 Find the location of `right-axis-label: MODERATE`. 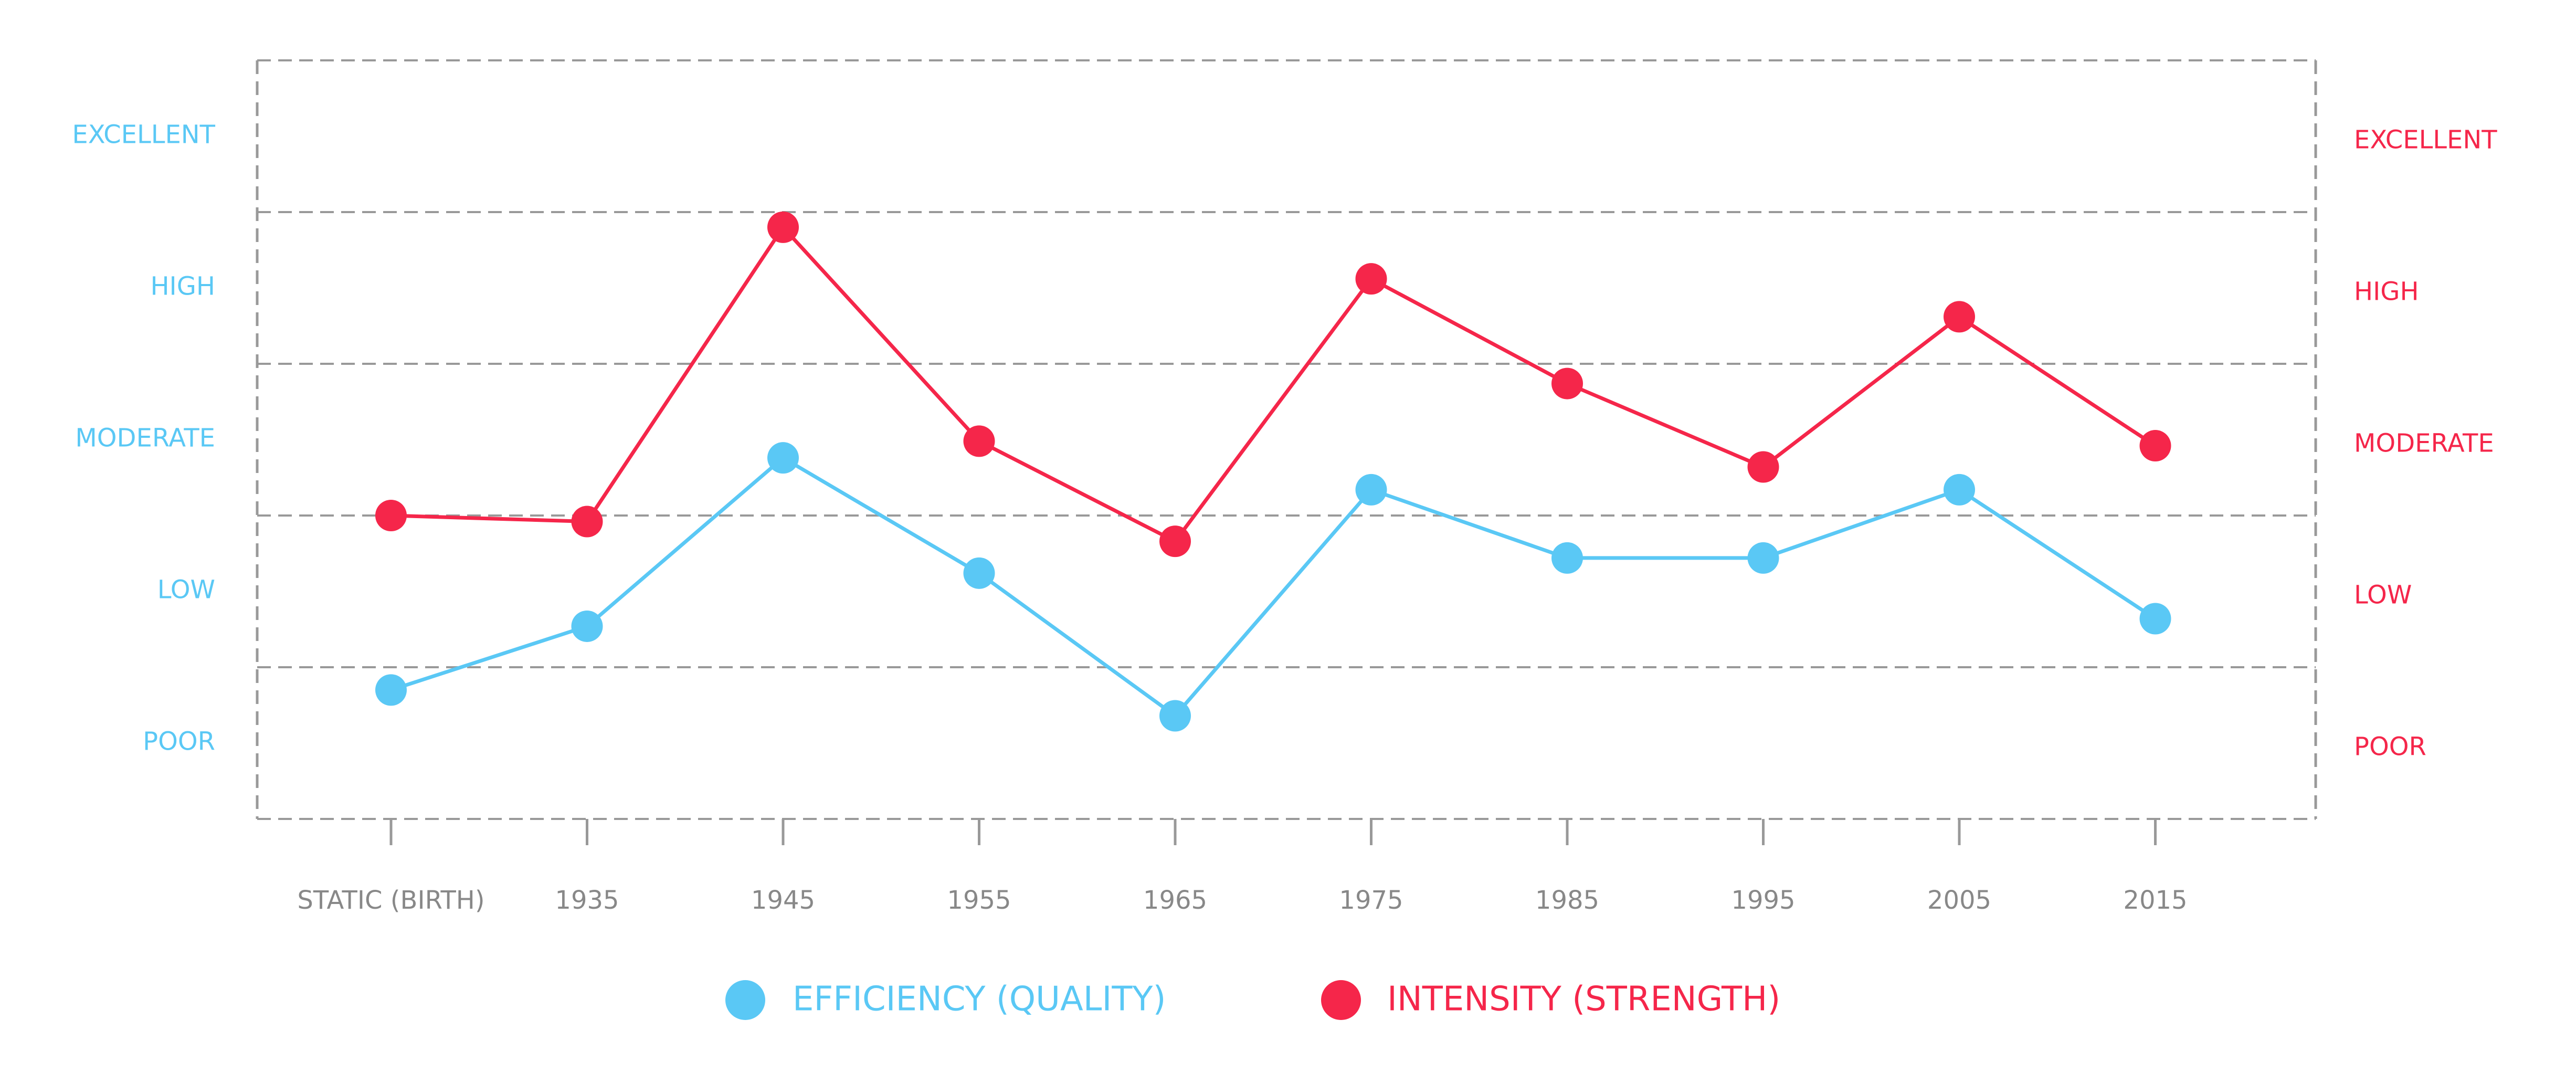

right-axis-label: MODERATE is located at coordinates (2424, 443).